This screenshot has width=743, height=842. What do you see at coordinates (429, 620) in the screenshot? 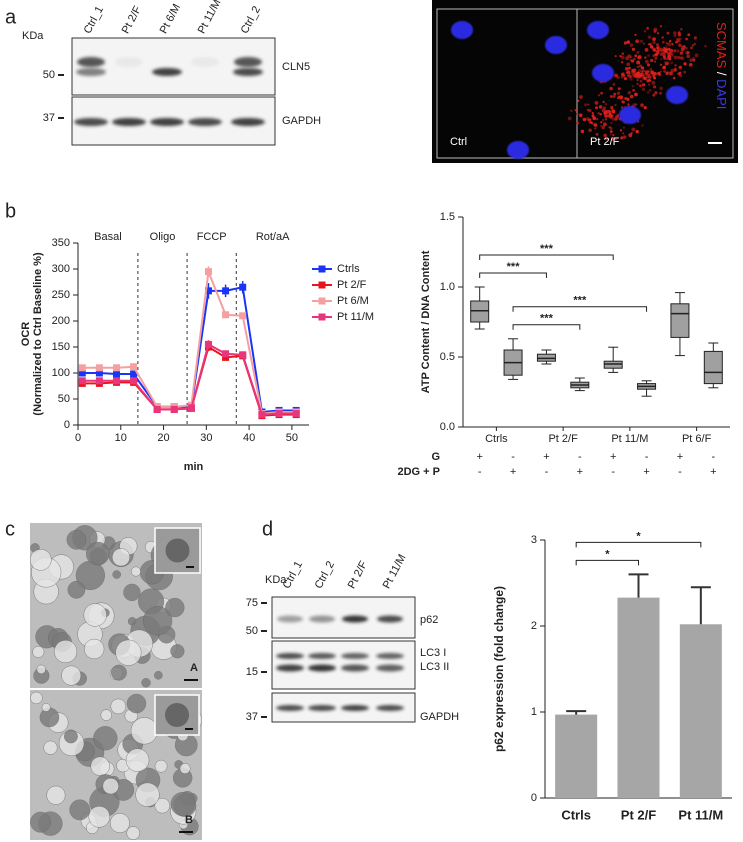
I see `protein-label: p62` at bounding box center [429, 620].